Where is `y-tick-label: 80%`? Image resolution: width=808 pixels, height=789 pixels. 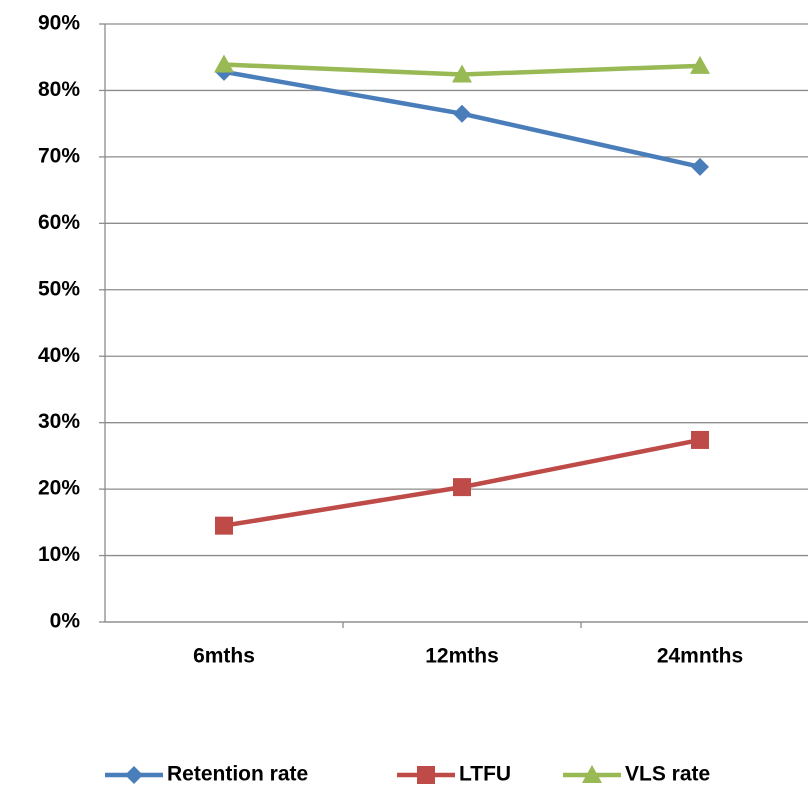 y-tick-label: 80% is located at coordinates (59, 89).